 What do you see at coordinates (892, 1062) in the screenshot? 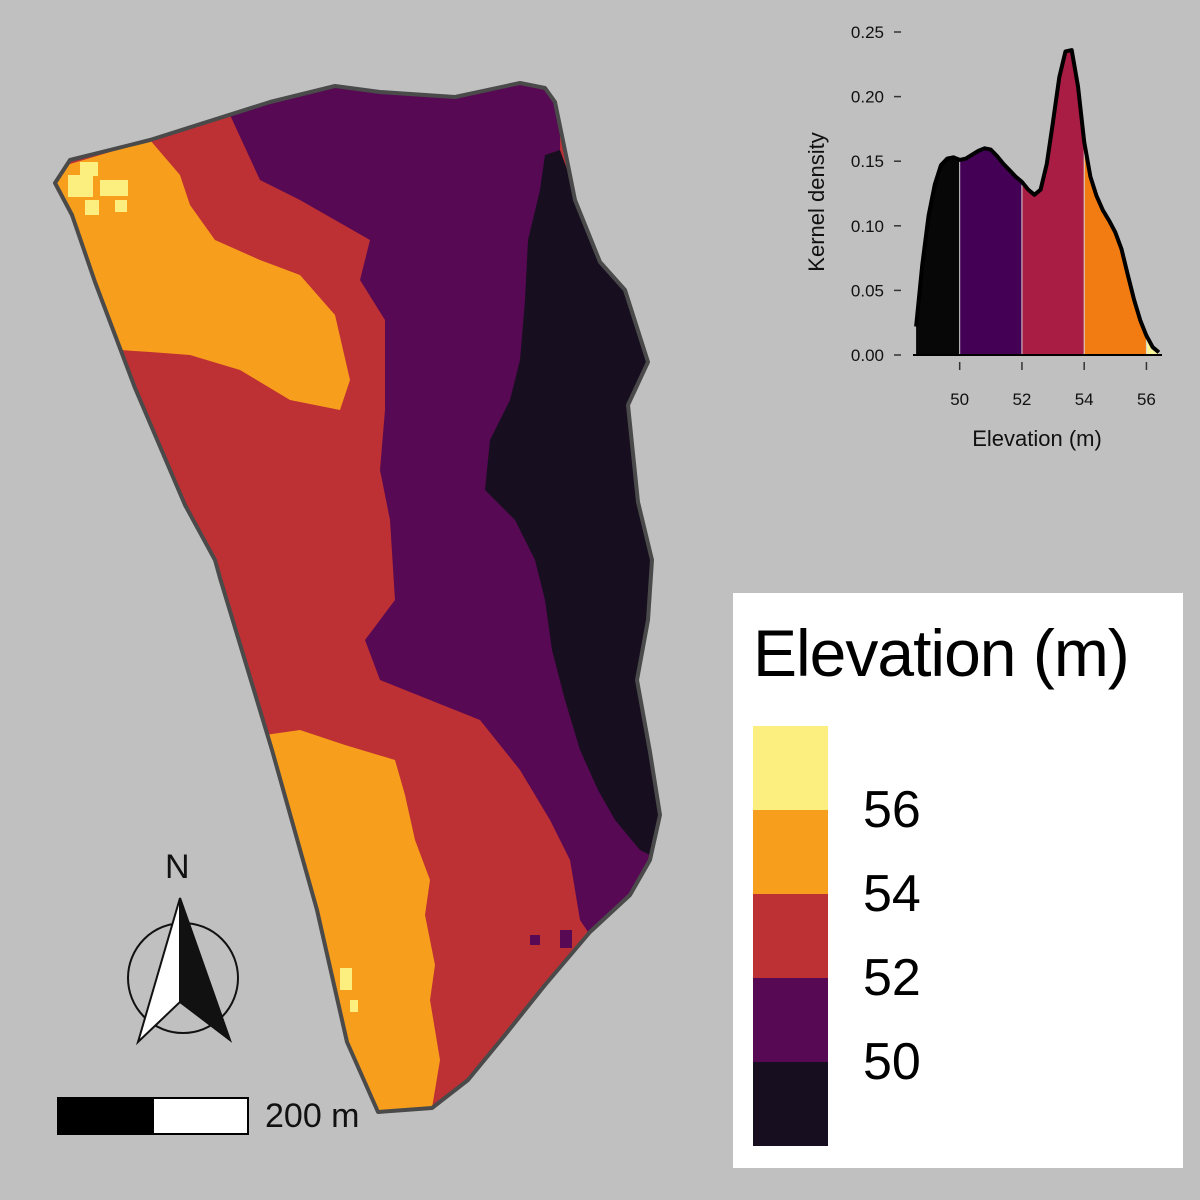
I see `legend-label-50: 50` at bounding box center [892, 1062].